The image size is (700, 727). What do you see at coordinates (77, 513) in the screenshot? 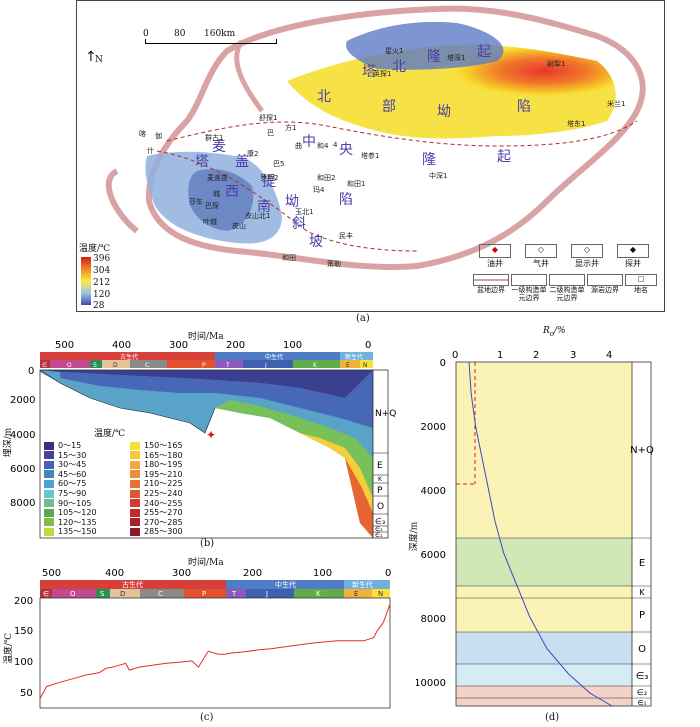
I see `legend-label: 105～120` at bounding box center [77, 513].